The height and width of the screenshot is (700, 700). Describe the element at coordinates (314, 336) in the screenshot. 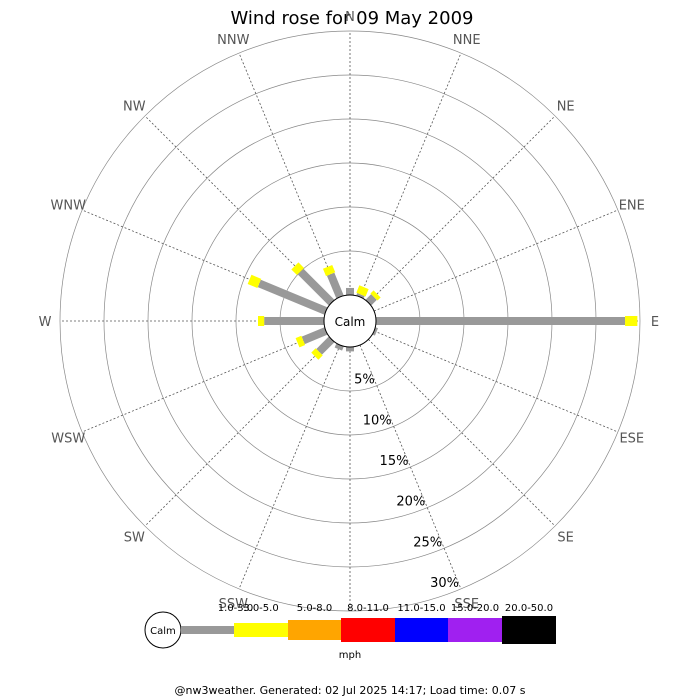

I see `bar-wsw-1.0-3.0` at that location.